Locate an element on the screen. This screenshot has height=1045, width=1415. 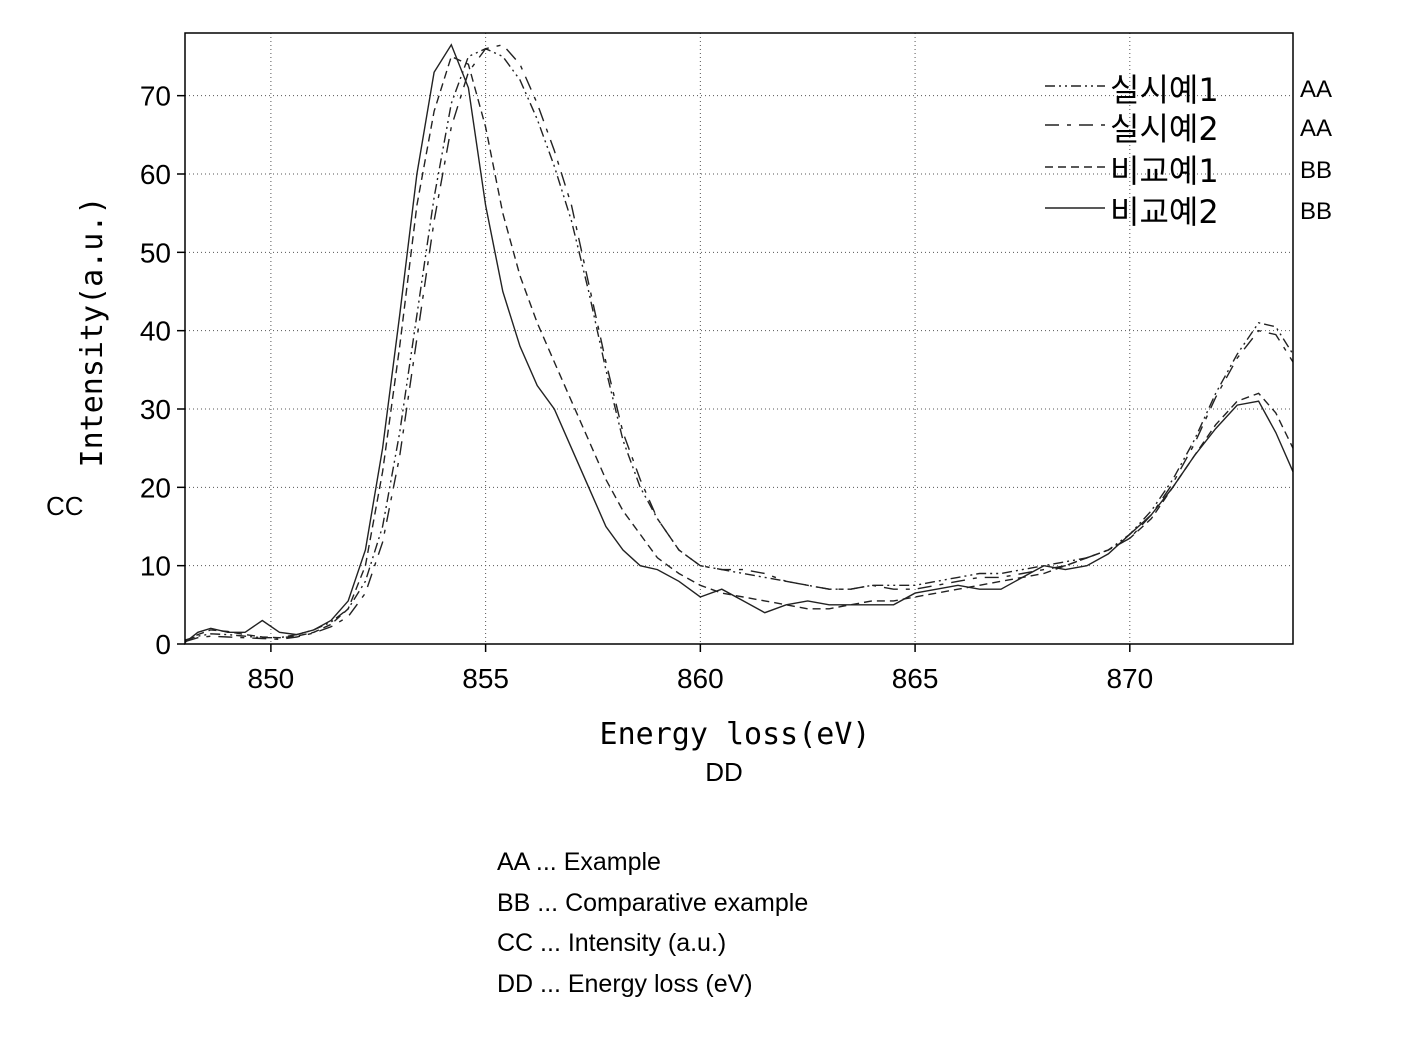
x-axis-code-marker: DD is located at coordinates (724, 772).